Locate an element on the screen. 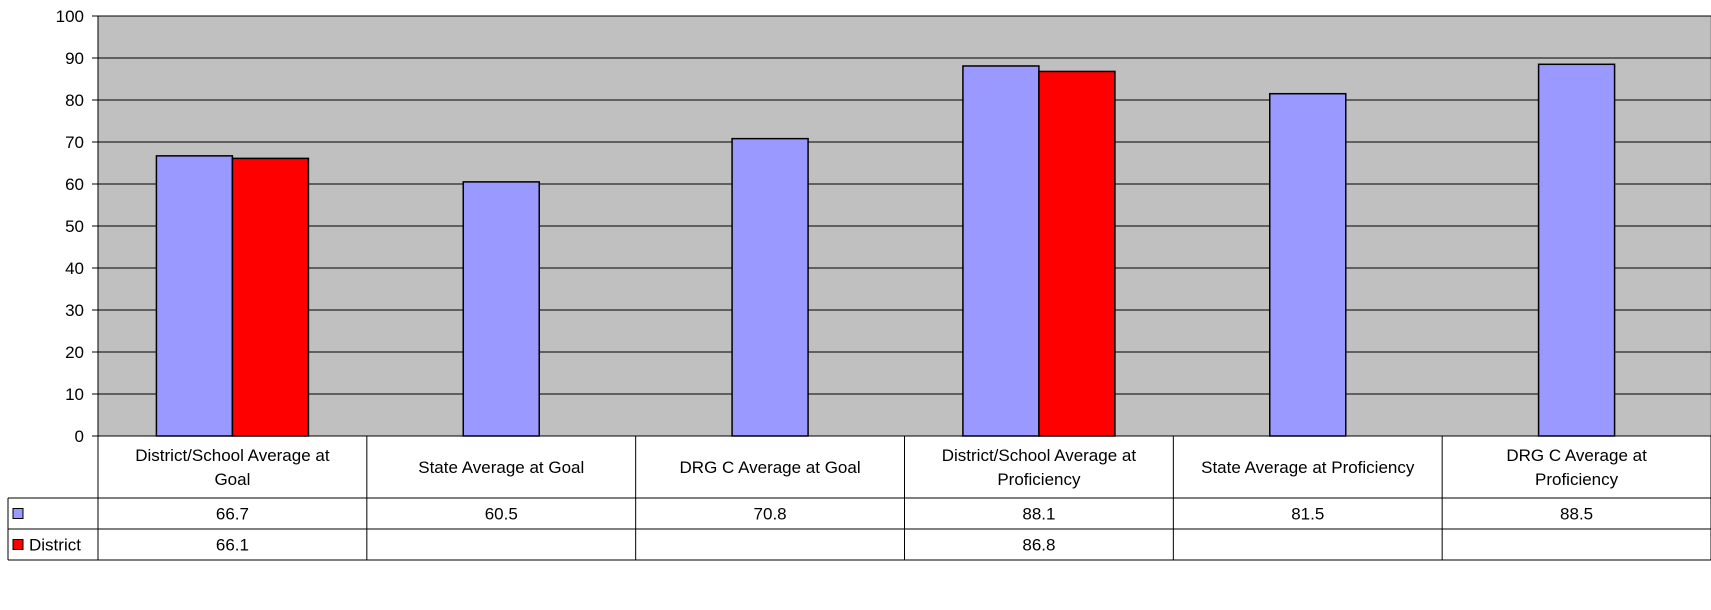  y-tick-label: 90 is located at coordinates (74, 58).